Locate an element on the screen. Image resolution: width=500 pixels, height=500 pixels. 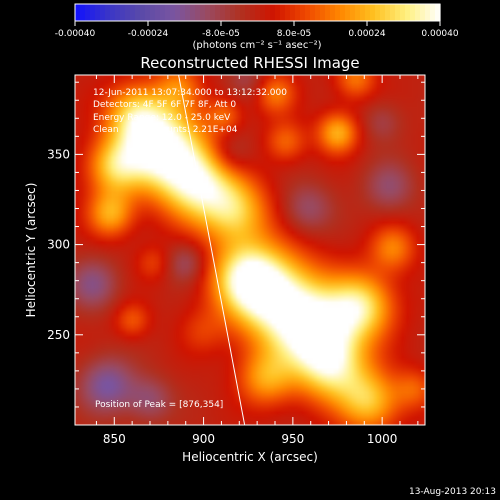
colorbar-tick-label: 0.00024 is located at coordinates (366, 34).